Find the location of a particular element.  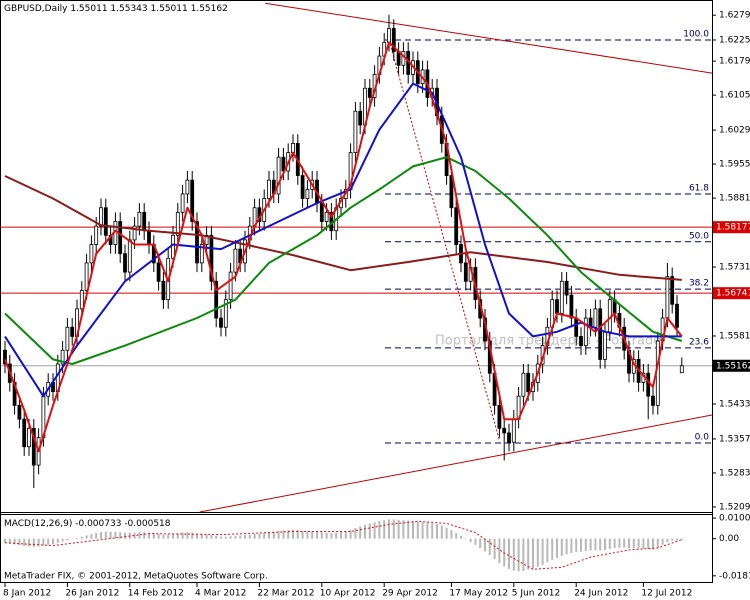

bid-label-box is located at coordinates (731, 365).